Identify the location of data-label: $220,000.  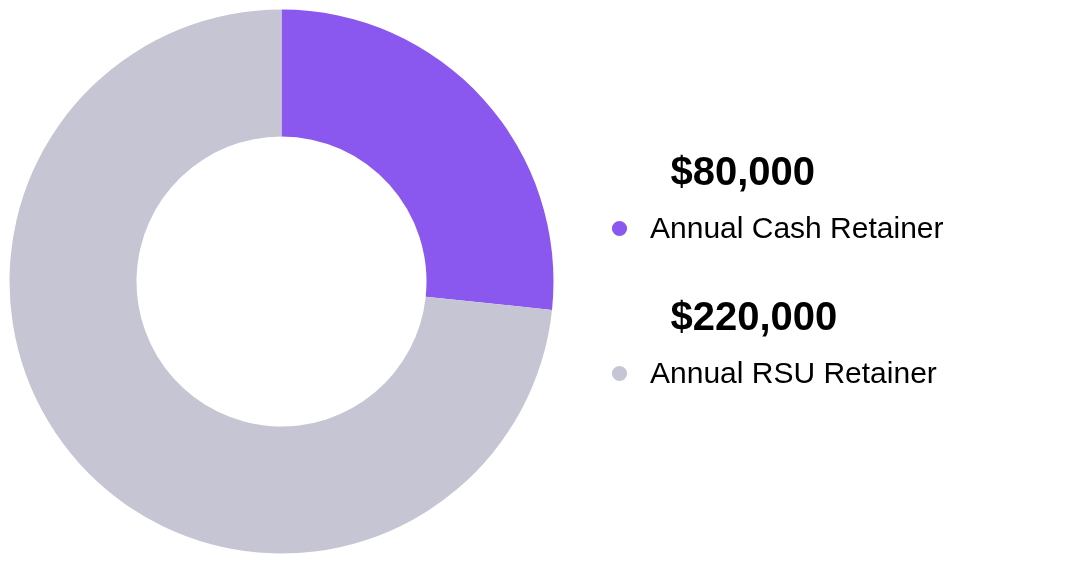
(754, 315).